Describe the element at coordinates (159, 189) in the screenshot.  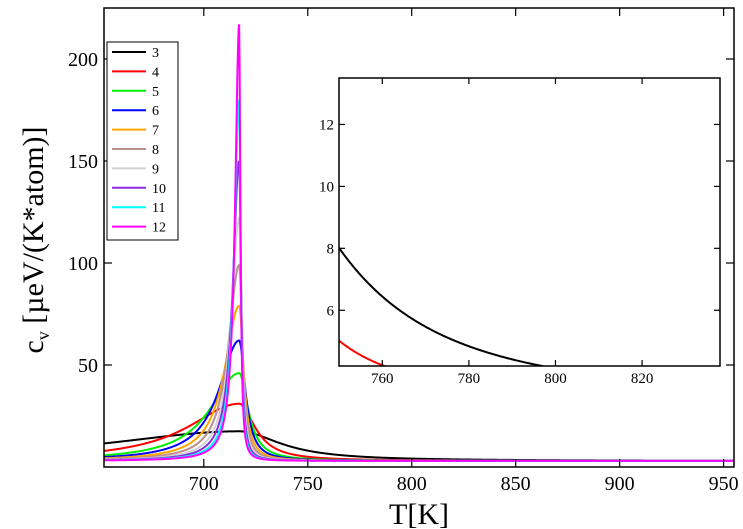
I see `legend-label-10: 10` at that location.